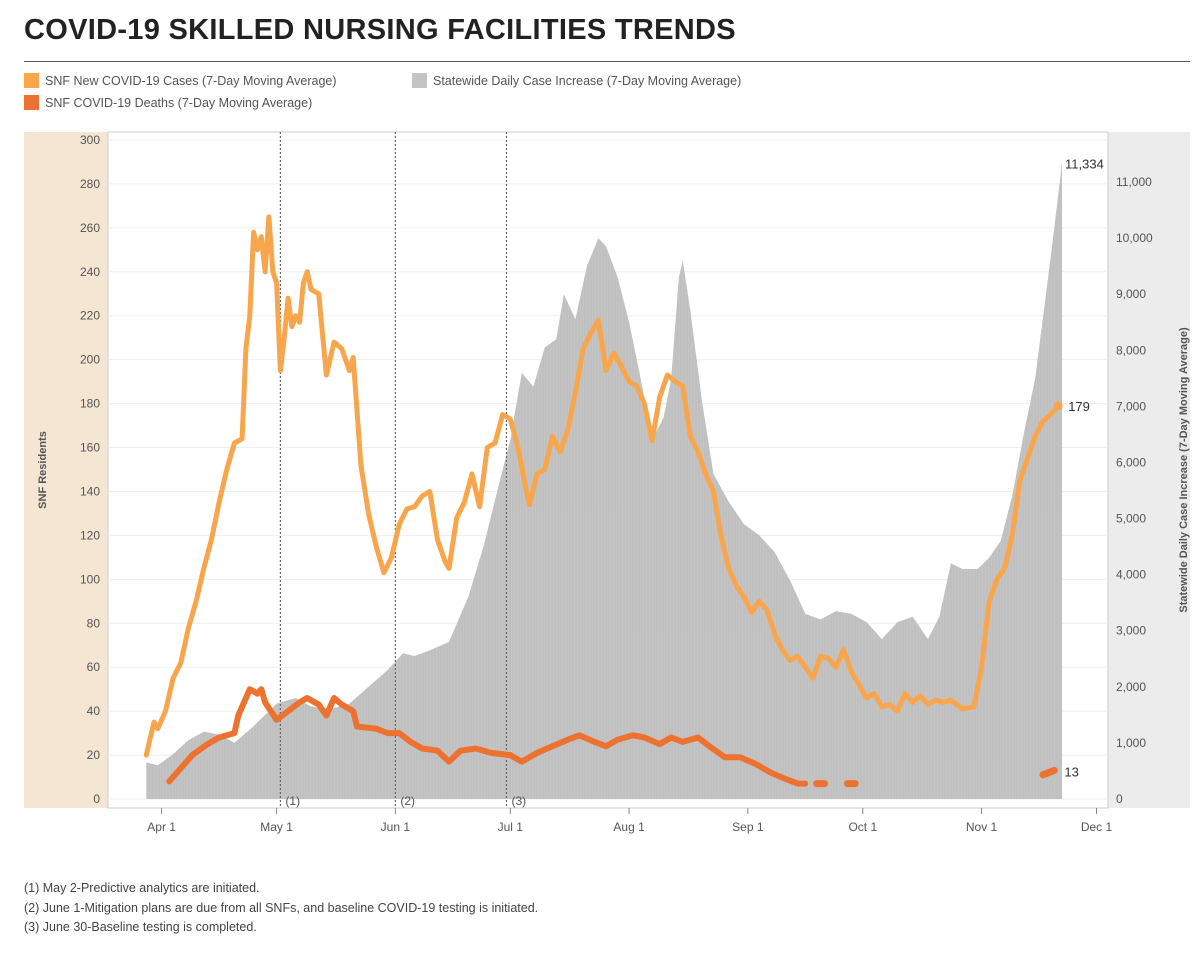 The image size is (1200, 957). Describe the element at coordinates (511, 827) in the screenshot. I see `x-tick-label: Jul 1` at that location.